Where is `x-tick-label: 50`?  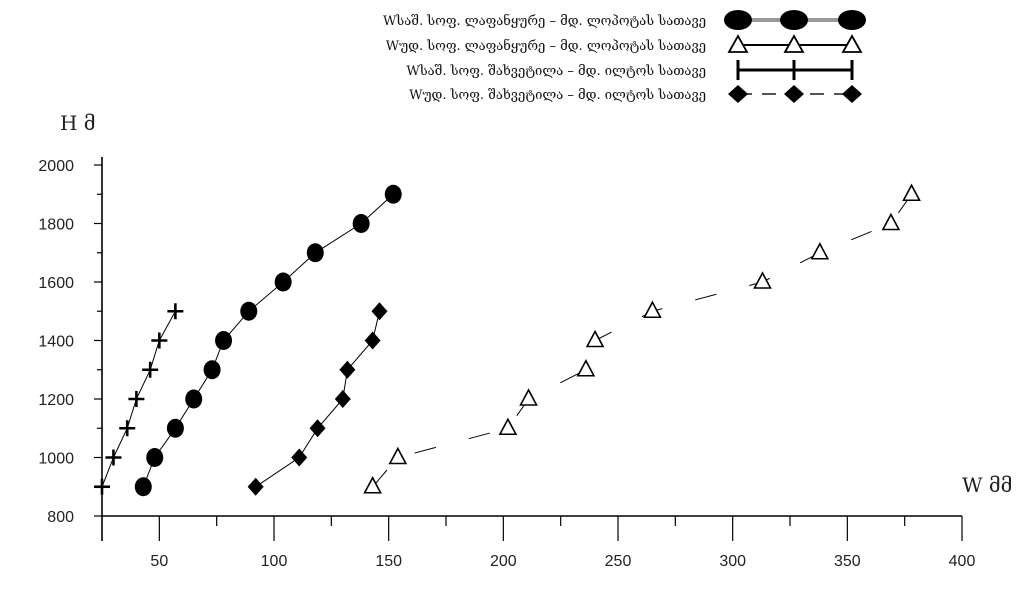
x-tick-label: 50 is located at coordinates (159, 561).